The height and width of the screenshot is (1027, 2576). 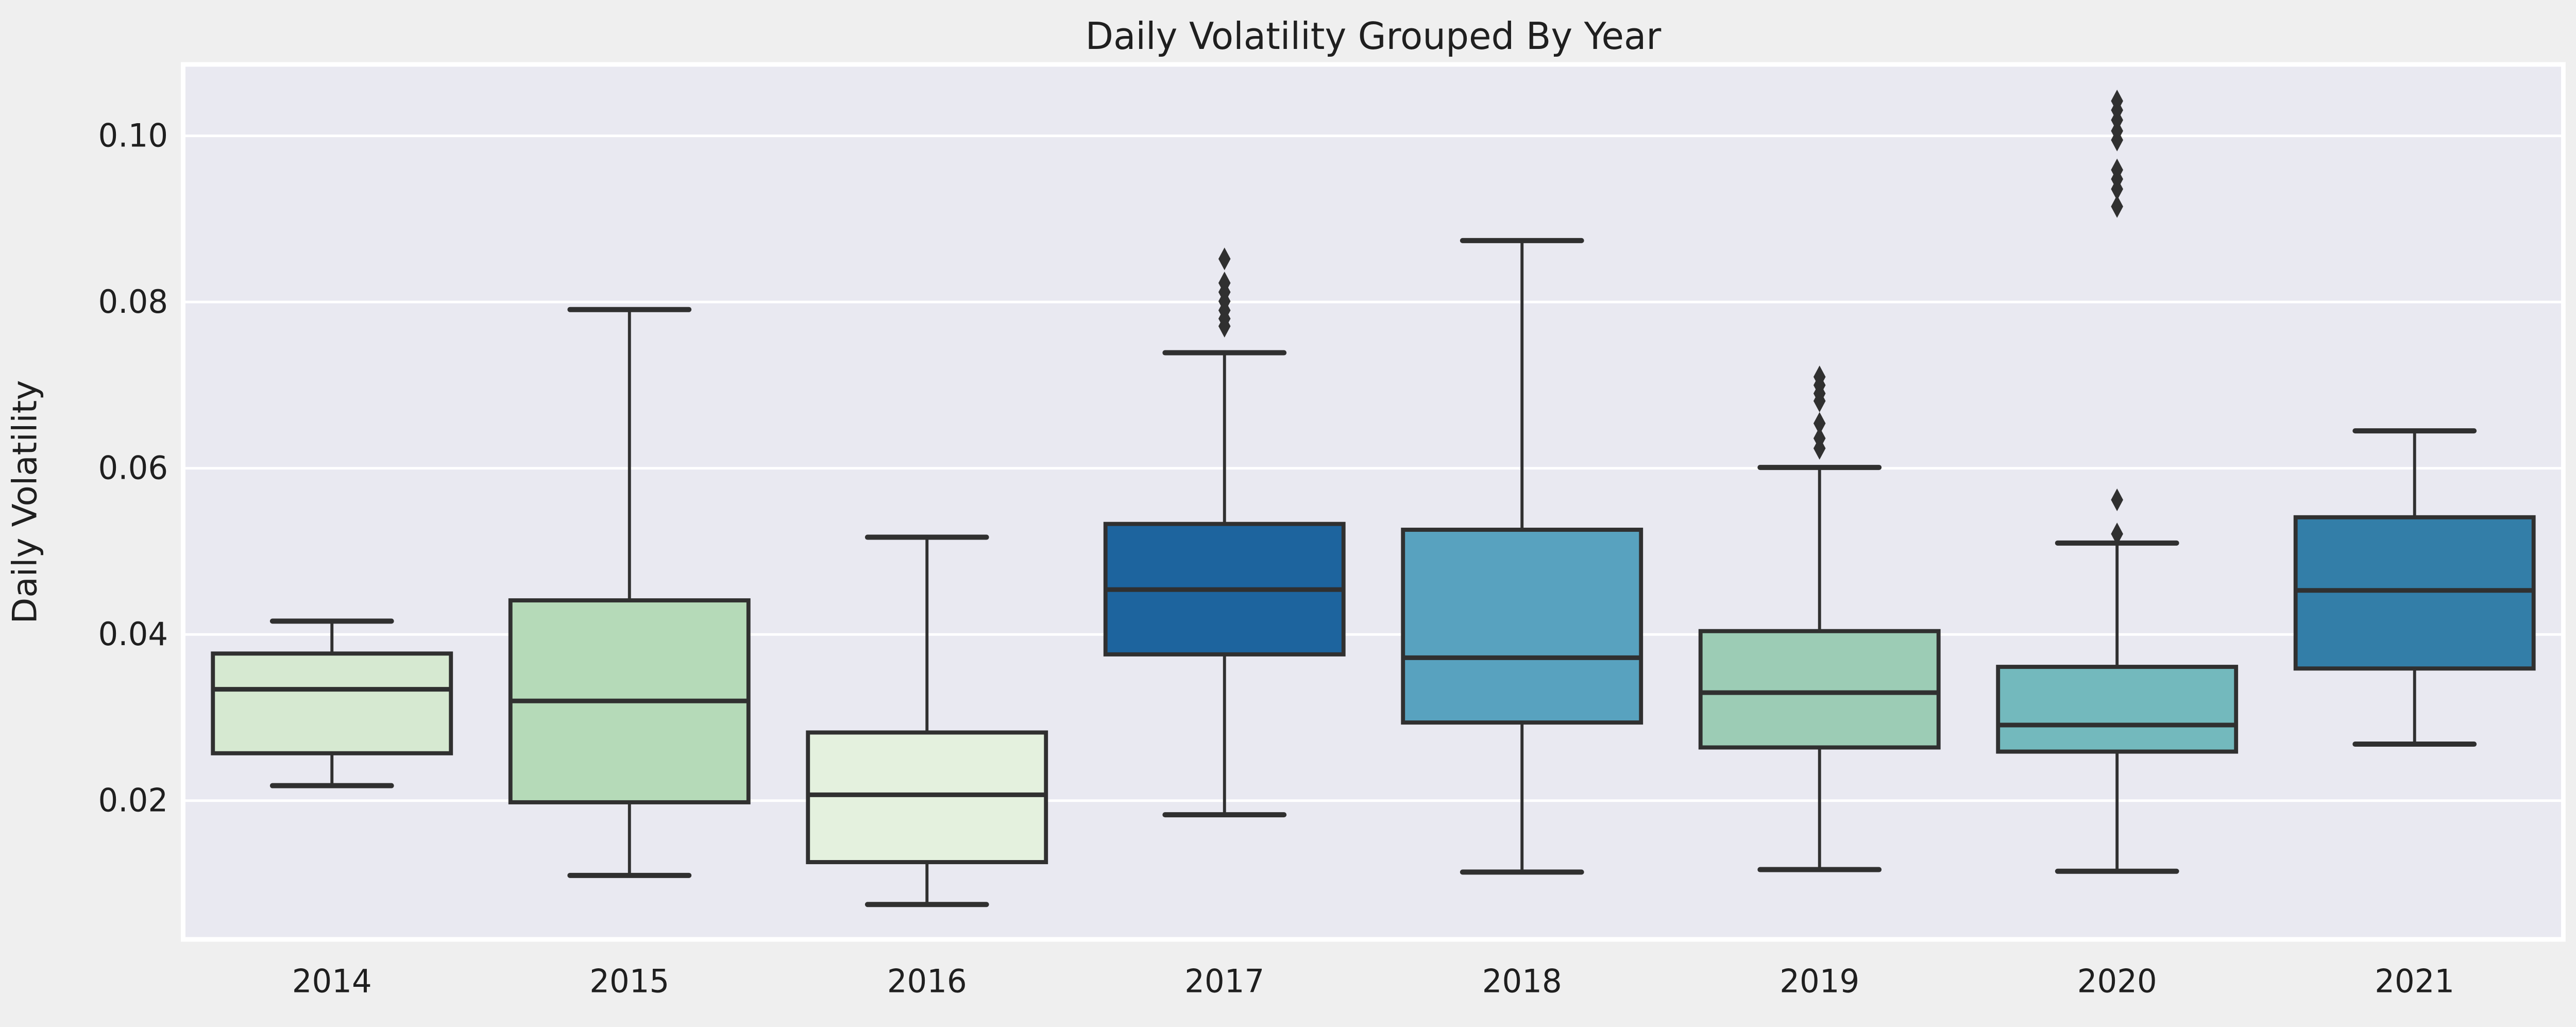 What do you see at coordinates (1224, 532) in the screenshot?
I see `boxplot-2017` at bounding box center [1224, 532].